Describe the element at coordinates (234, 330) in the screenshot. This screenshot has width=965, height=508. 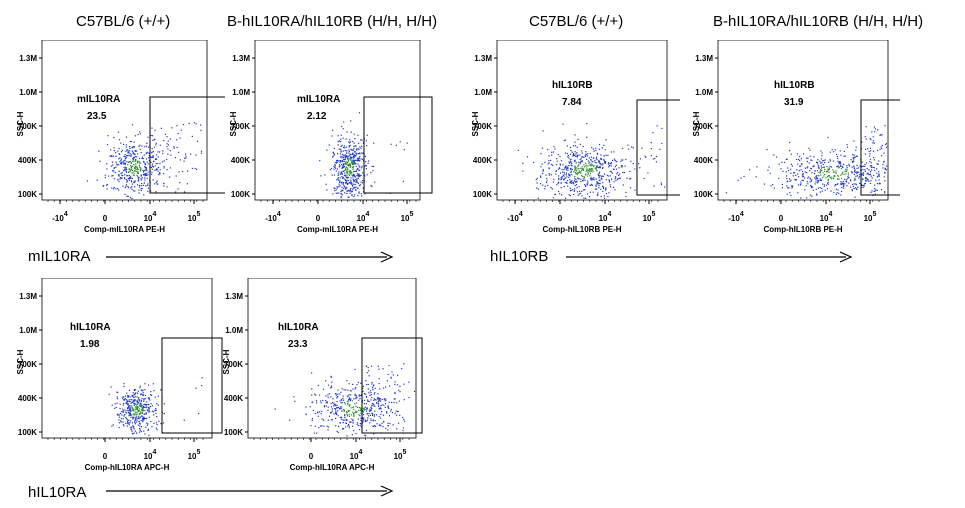
I see `y-tick-label: 1.0M` at that location.